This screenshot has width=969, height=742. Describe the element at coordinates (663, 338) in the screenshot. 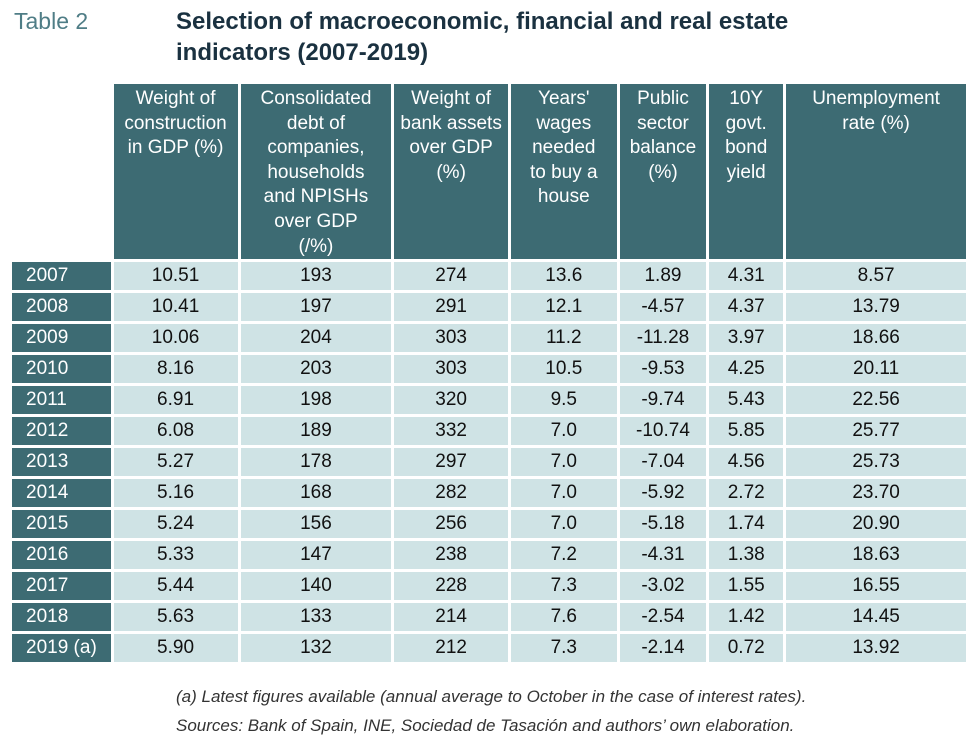

I see `value-cell: -11.28` at that location.